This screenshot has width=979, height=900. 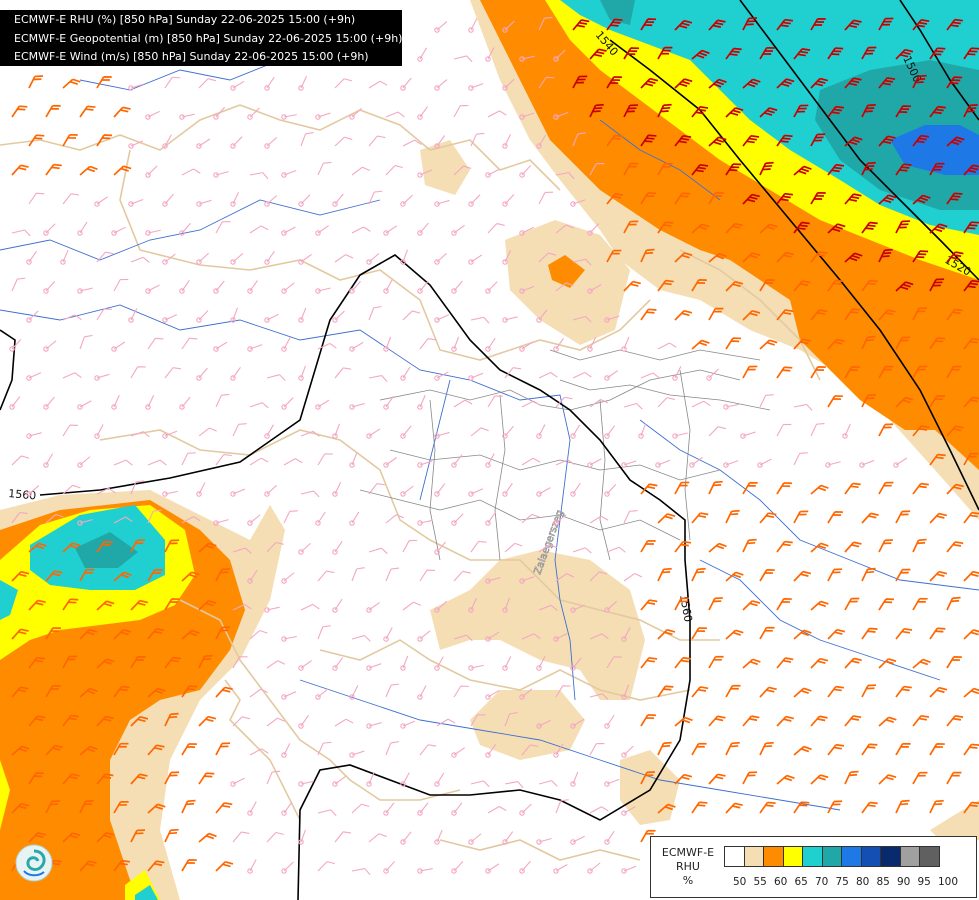 I want to click on legend-swatch, so click(x=909, y=856).